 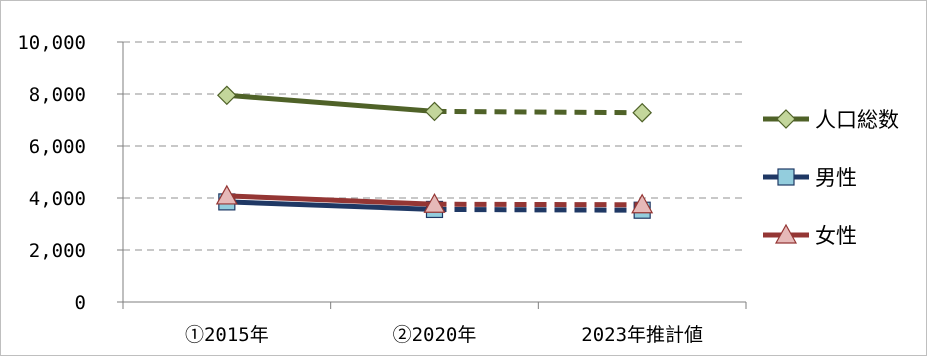 I want to click on y-tick-label: 8,000, so click(x=57, y=95).